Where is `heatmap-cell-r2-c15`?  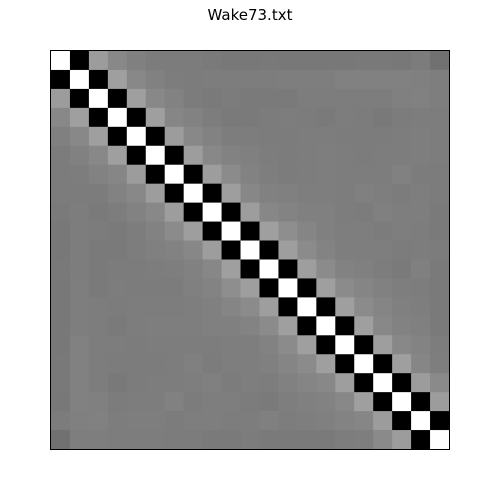
heatmap-cell-r2-c15 is located at coordinates (345, 98).